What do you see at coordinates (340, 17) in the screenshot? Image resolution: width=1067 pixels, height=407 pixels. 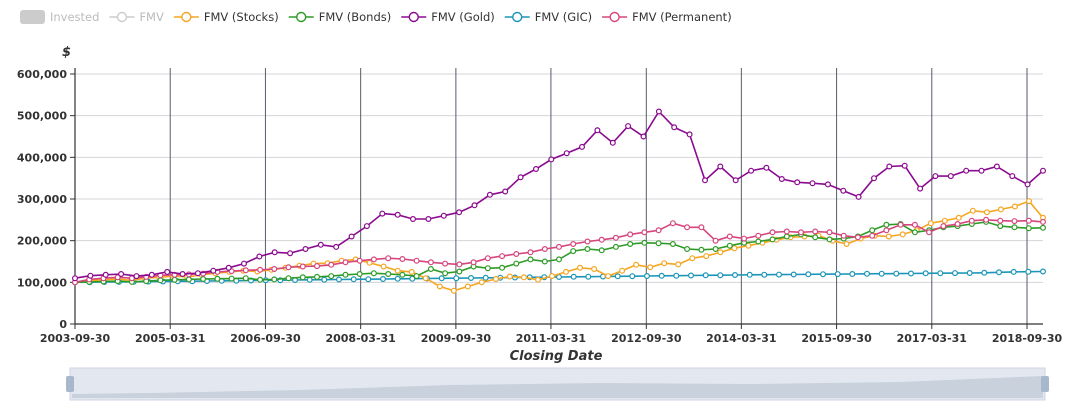 I see `legend-item-fmv-bonds: FMV (Bonds)` at bounding box center [340, 17].